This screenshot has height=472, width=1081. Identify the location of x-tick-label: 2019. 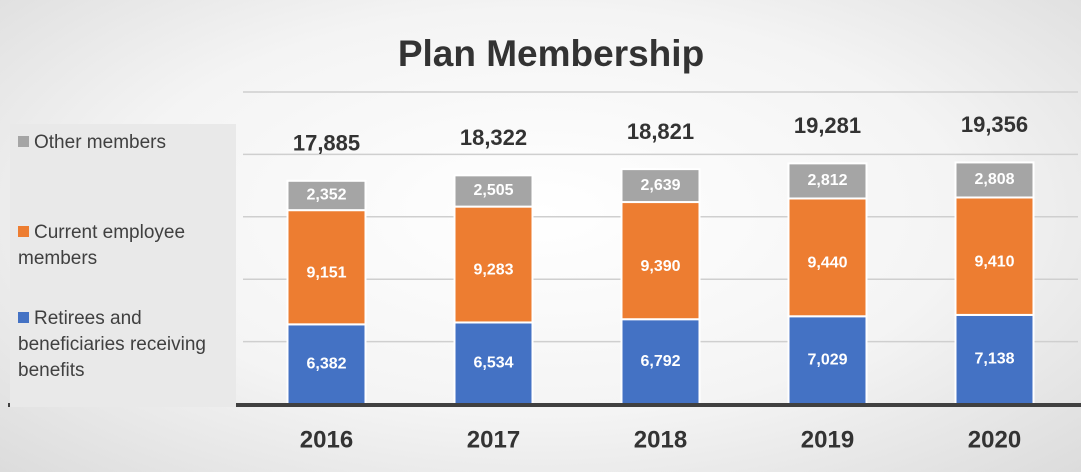
(827, 439).